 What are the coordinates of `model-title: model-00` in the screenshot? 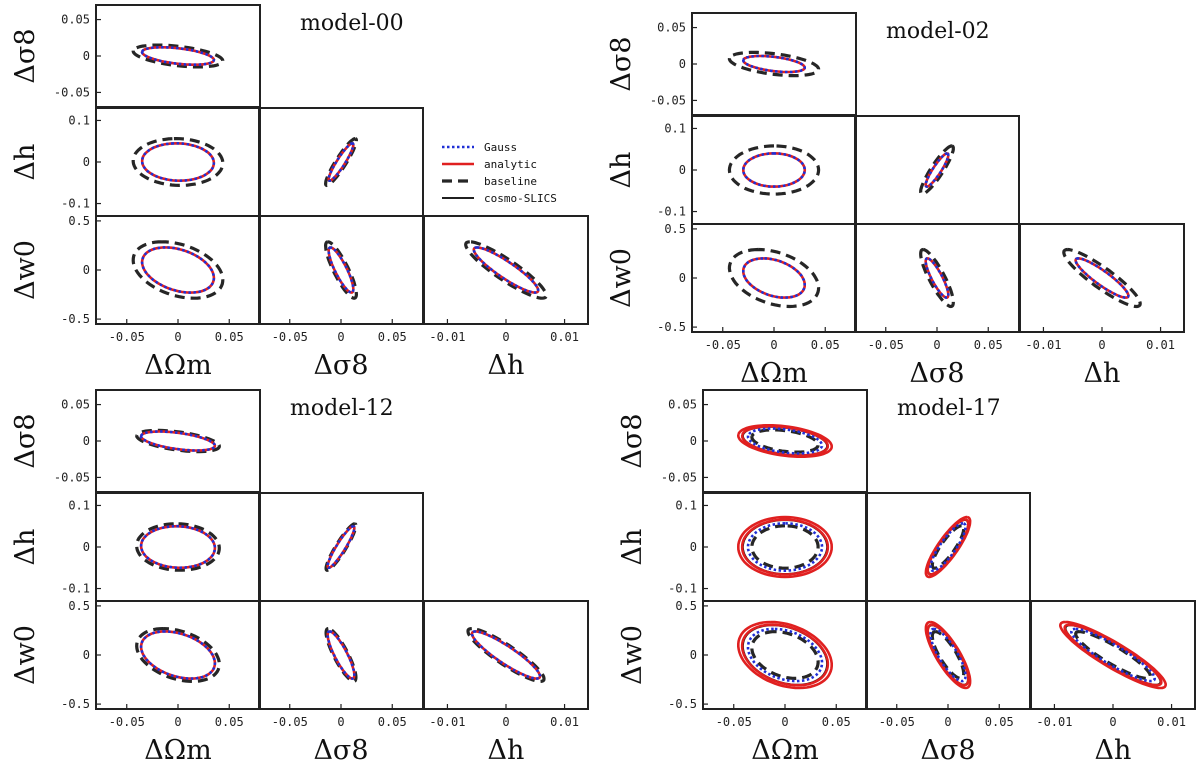 It's located at (352, 23).